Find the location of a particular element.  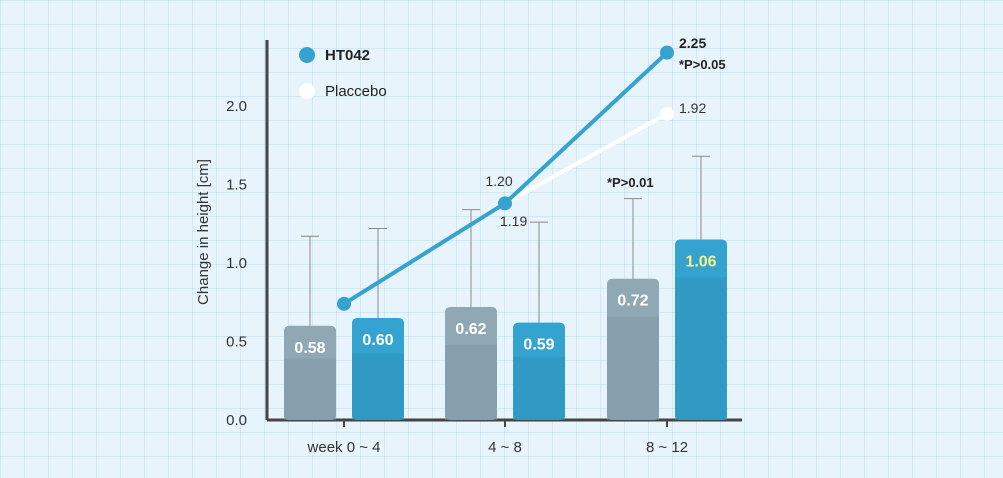

bar-value-label: 0.72 is located at coordinates (632, 301).